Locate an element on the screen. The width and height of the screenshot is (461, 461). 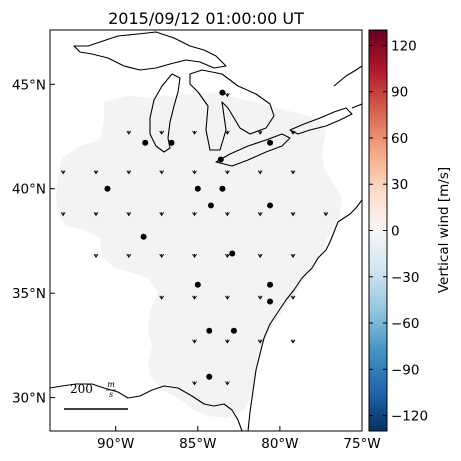
colorbar-tick-label: 90 is located at coordinates (399, 93).